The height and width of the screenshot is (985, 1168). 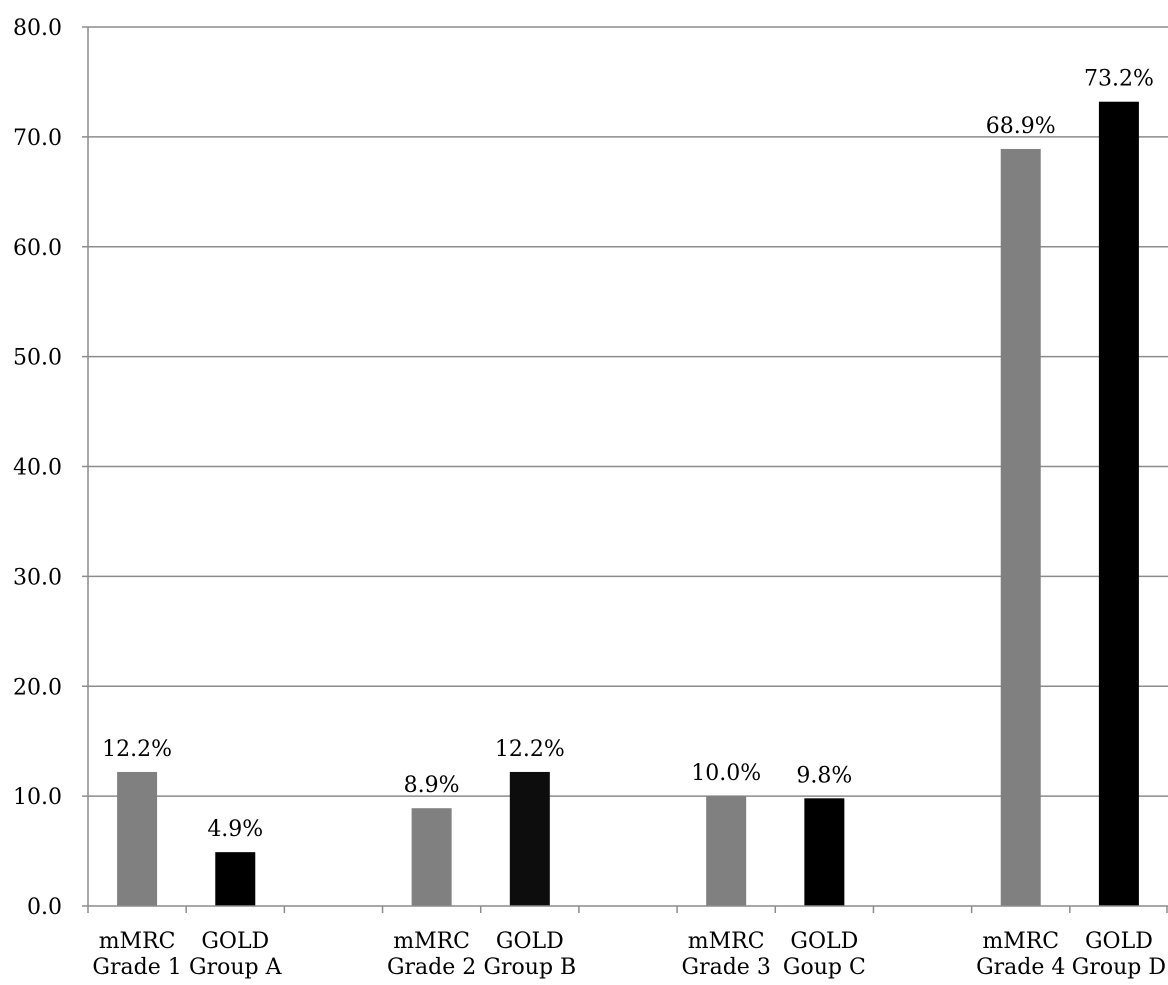 I want to click on y-axis-ticks: 0.0 10.0 20.0 30.0 40.0 50.0 60.0 70.0 80.0, so click(x=50, y=468).